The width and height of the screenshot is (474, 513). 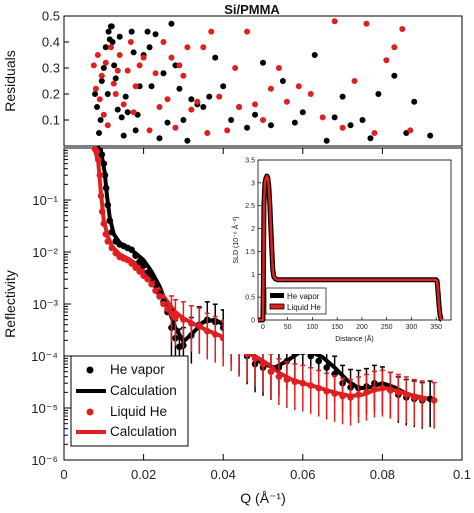 What do you see at coordinates (45, 252) in the screenshot?
I see `y-tick-label: 10⁻²` at bounding box center [45, 252].